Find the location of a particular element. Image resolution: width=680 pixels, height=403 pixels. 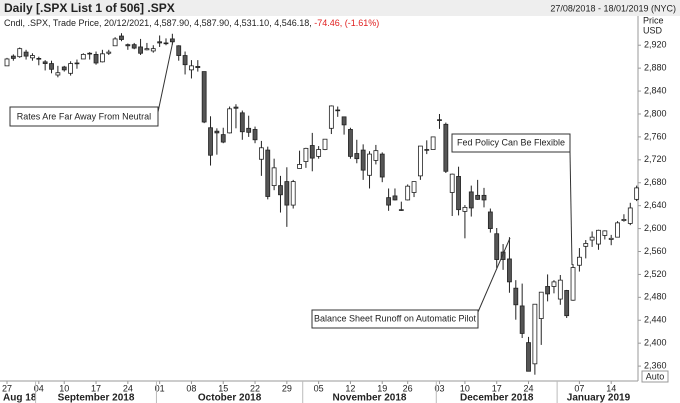

auto-button is located at coordinates (655, 376).